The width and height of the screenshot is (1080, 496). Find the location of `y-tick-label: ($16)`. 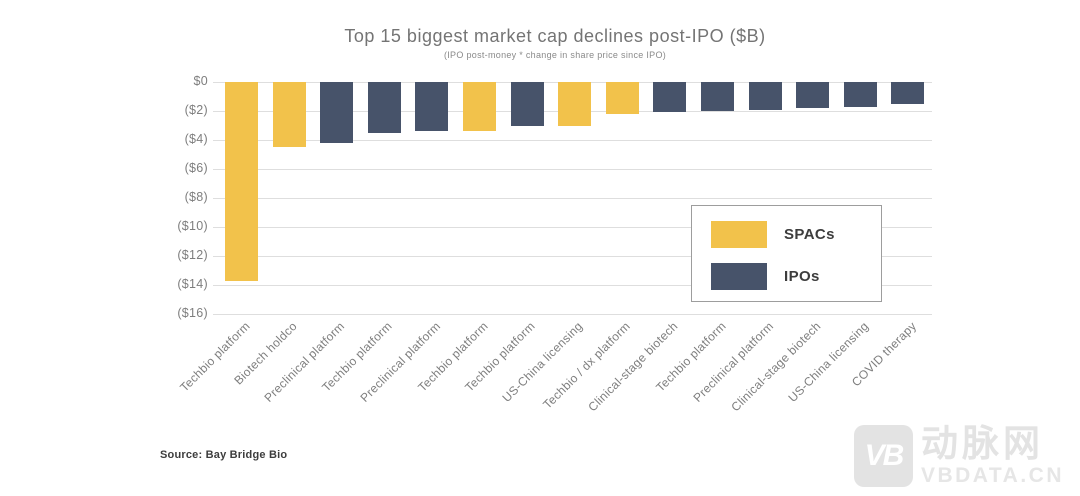

y-tick-label: ($16) is located at coordinates (192, 313).